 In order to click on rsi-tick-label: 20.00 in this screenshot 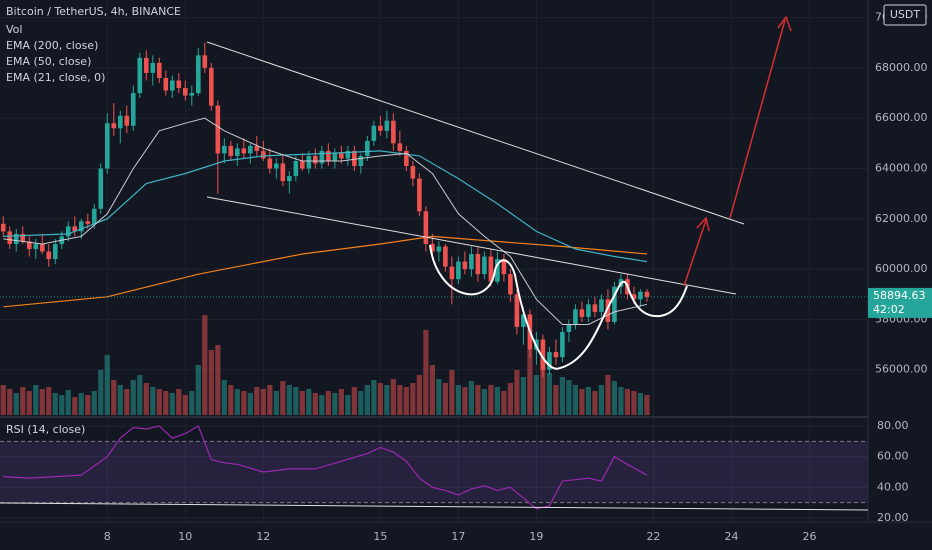, I will do `click(893, 517)`.